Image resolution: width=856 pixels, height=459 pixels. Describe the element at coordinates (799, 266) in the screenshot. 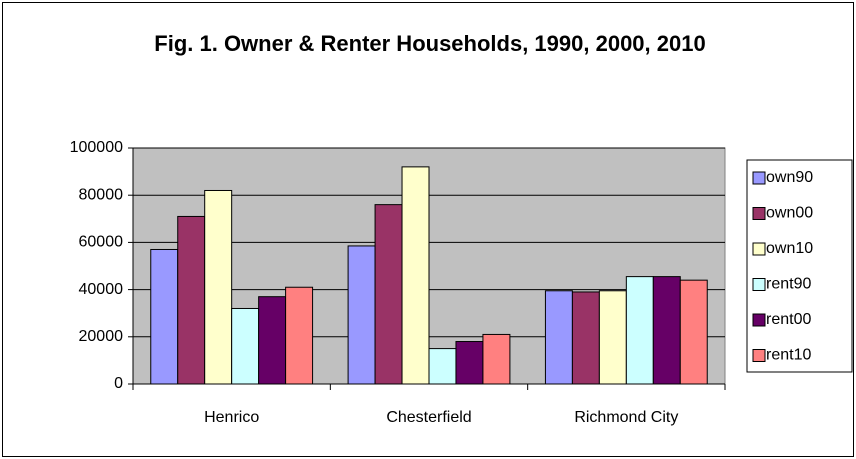

I see `legend-box` at that location.